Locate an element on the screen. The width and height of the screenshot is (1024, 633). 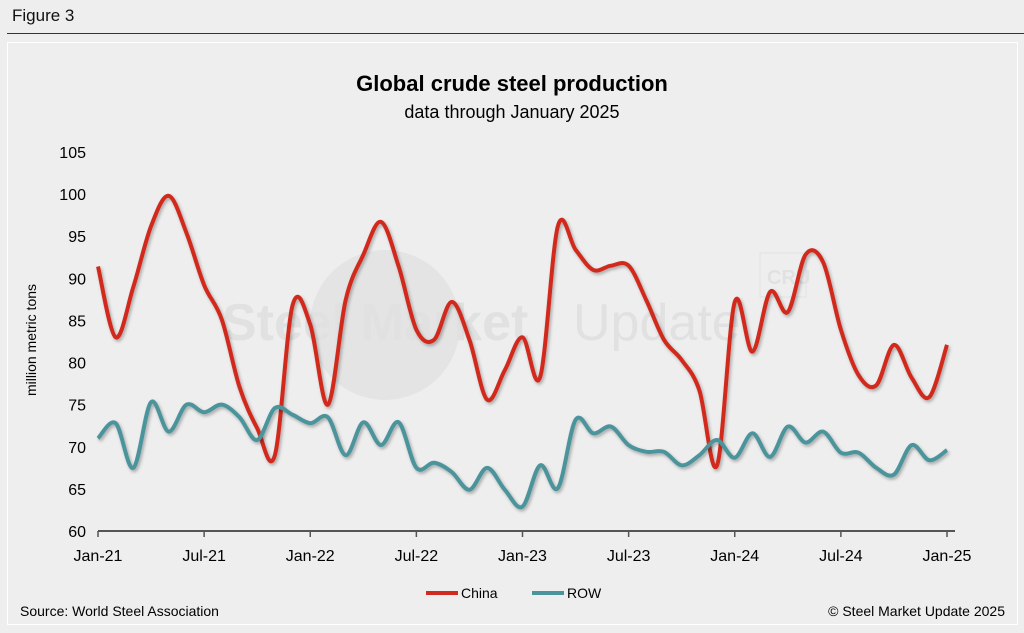
y-tick-label: 75 is located at coordinates (77, 406).